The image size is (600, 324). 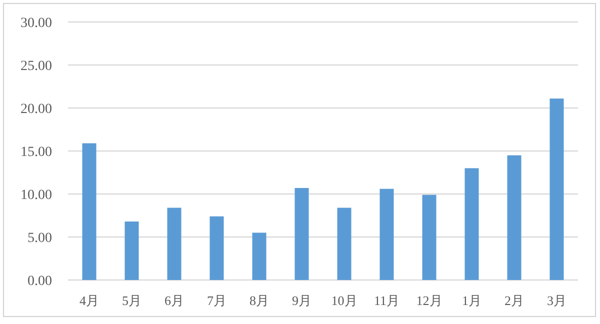 I want to click on y-tick-label: 30.00, so click(x=36, y=23).